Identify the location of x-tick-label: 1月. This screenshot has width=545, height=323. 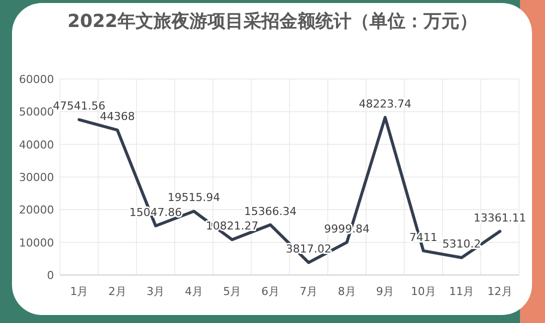
(79, 291).